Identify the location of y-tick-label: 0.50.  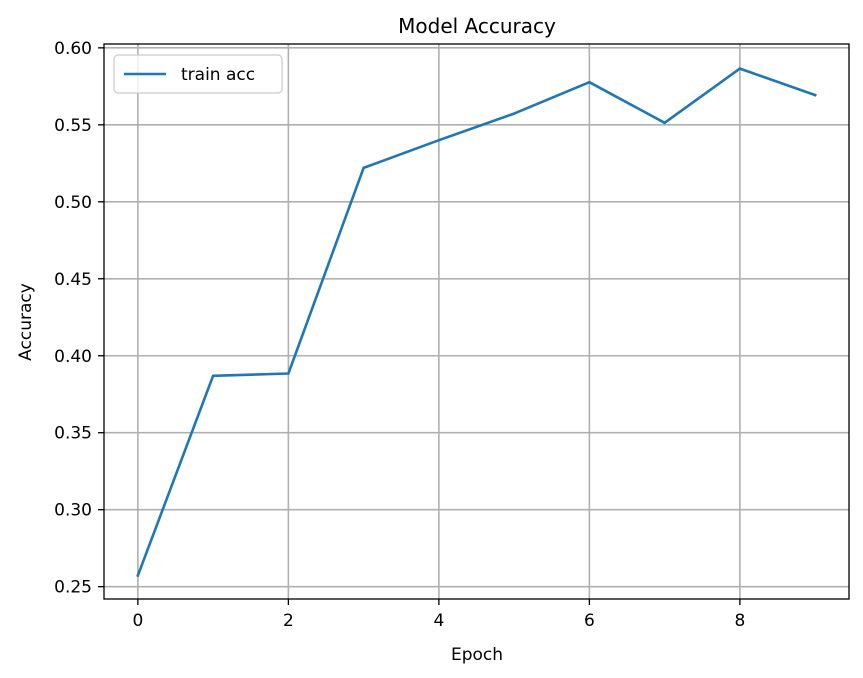
(73, 203).